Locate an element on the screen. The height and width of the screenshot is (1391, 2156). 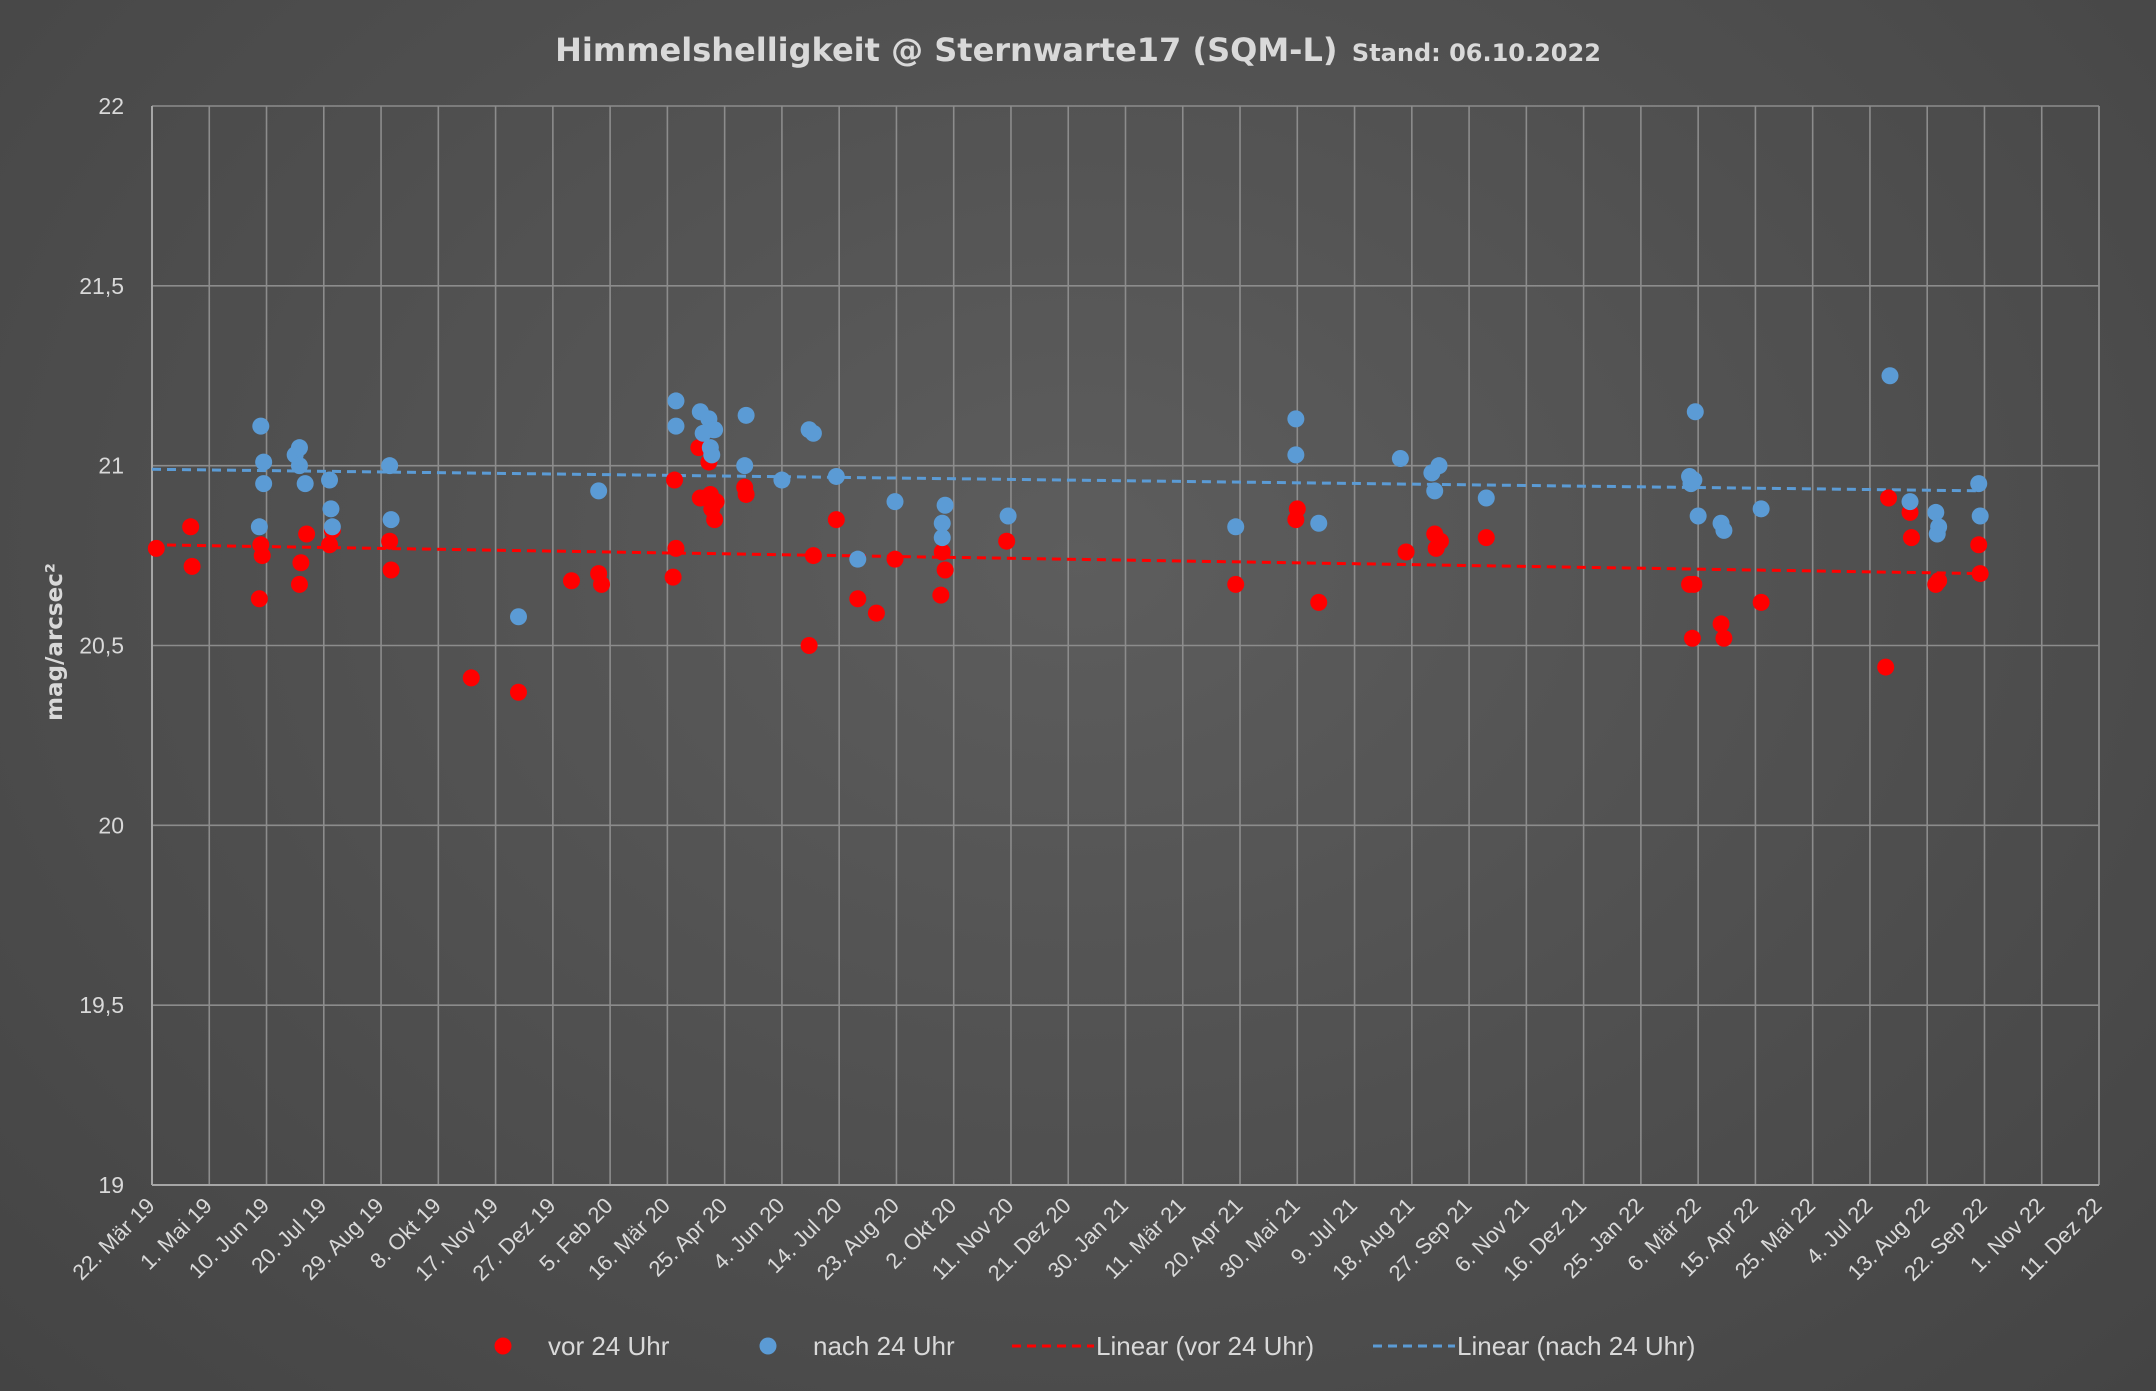
legend-item: vor 24 Uhr is located at coordinates (582, 1346).